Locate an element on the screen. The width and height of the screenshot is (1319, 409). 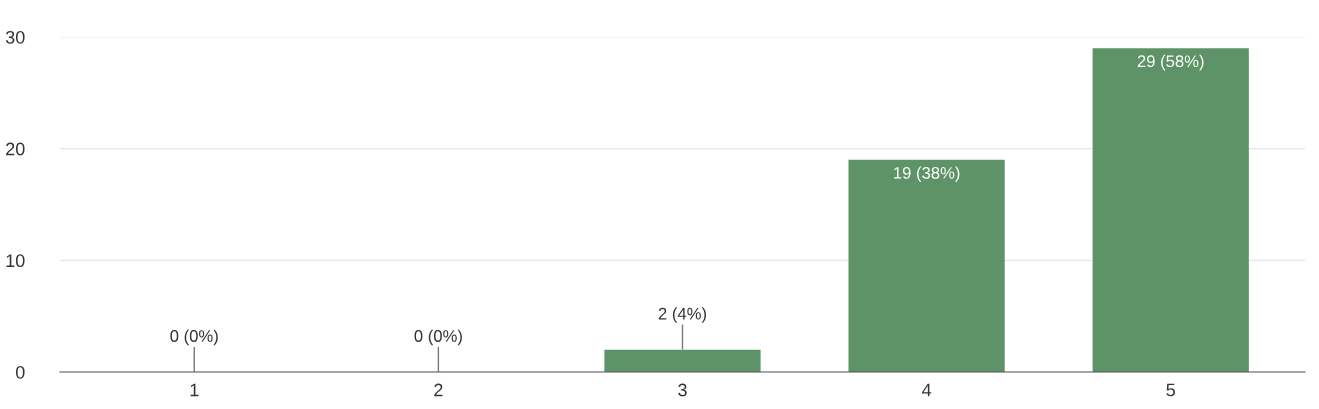
x-tick-label: 2 is located at coordinates (438, 390).